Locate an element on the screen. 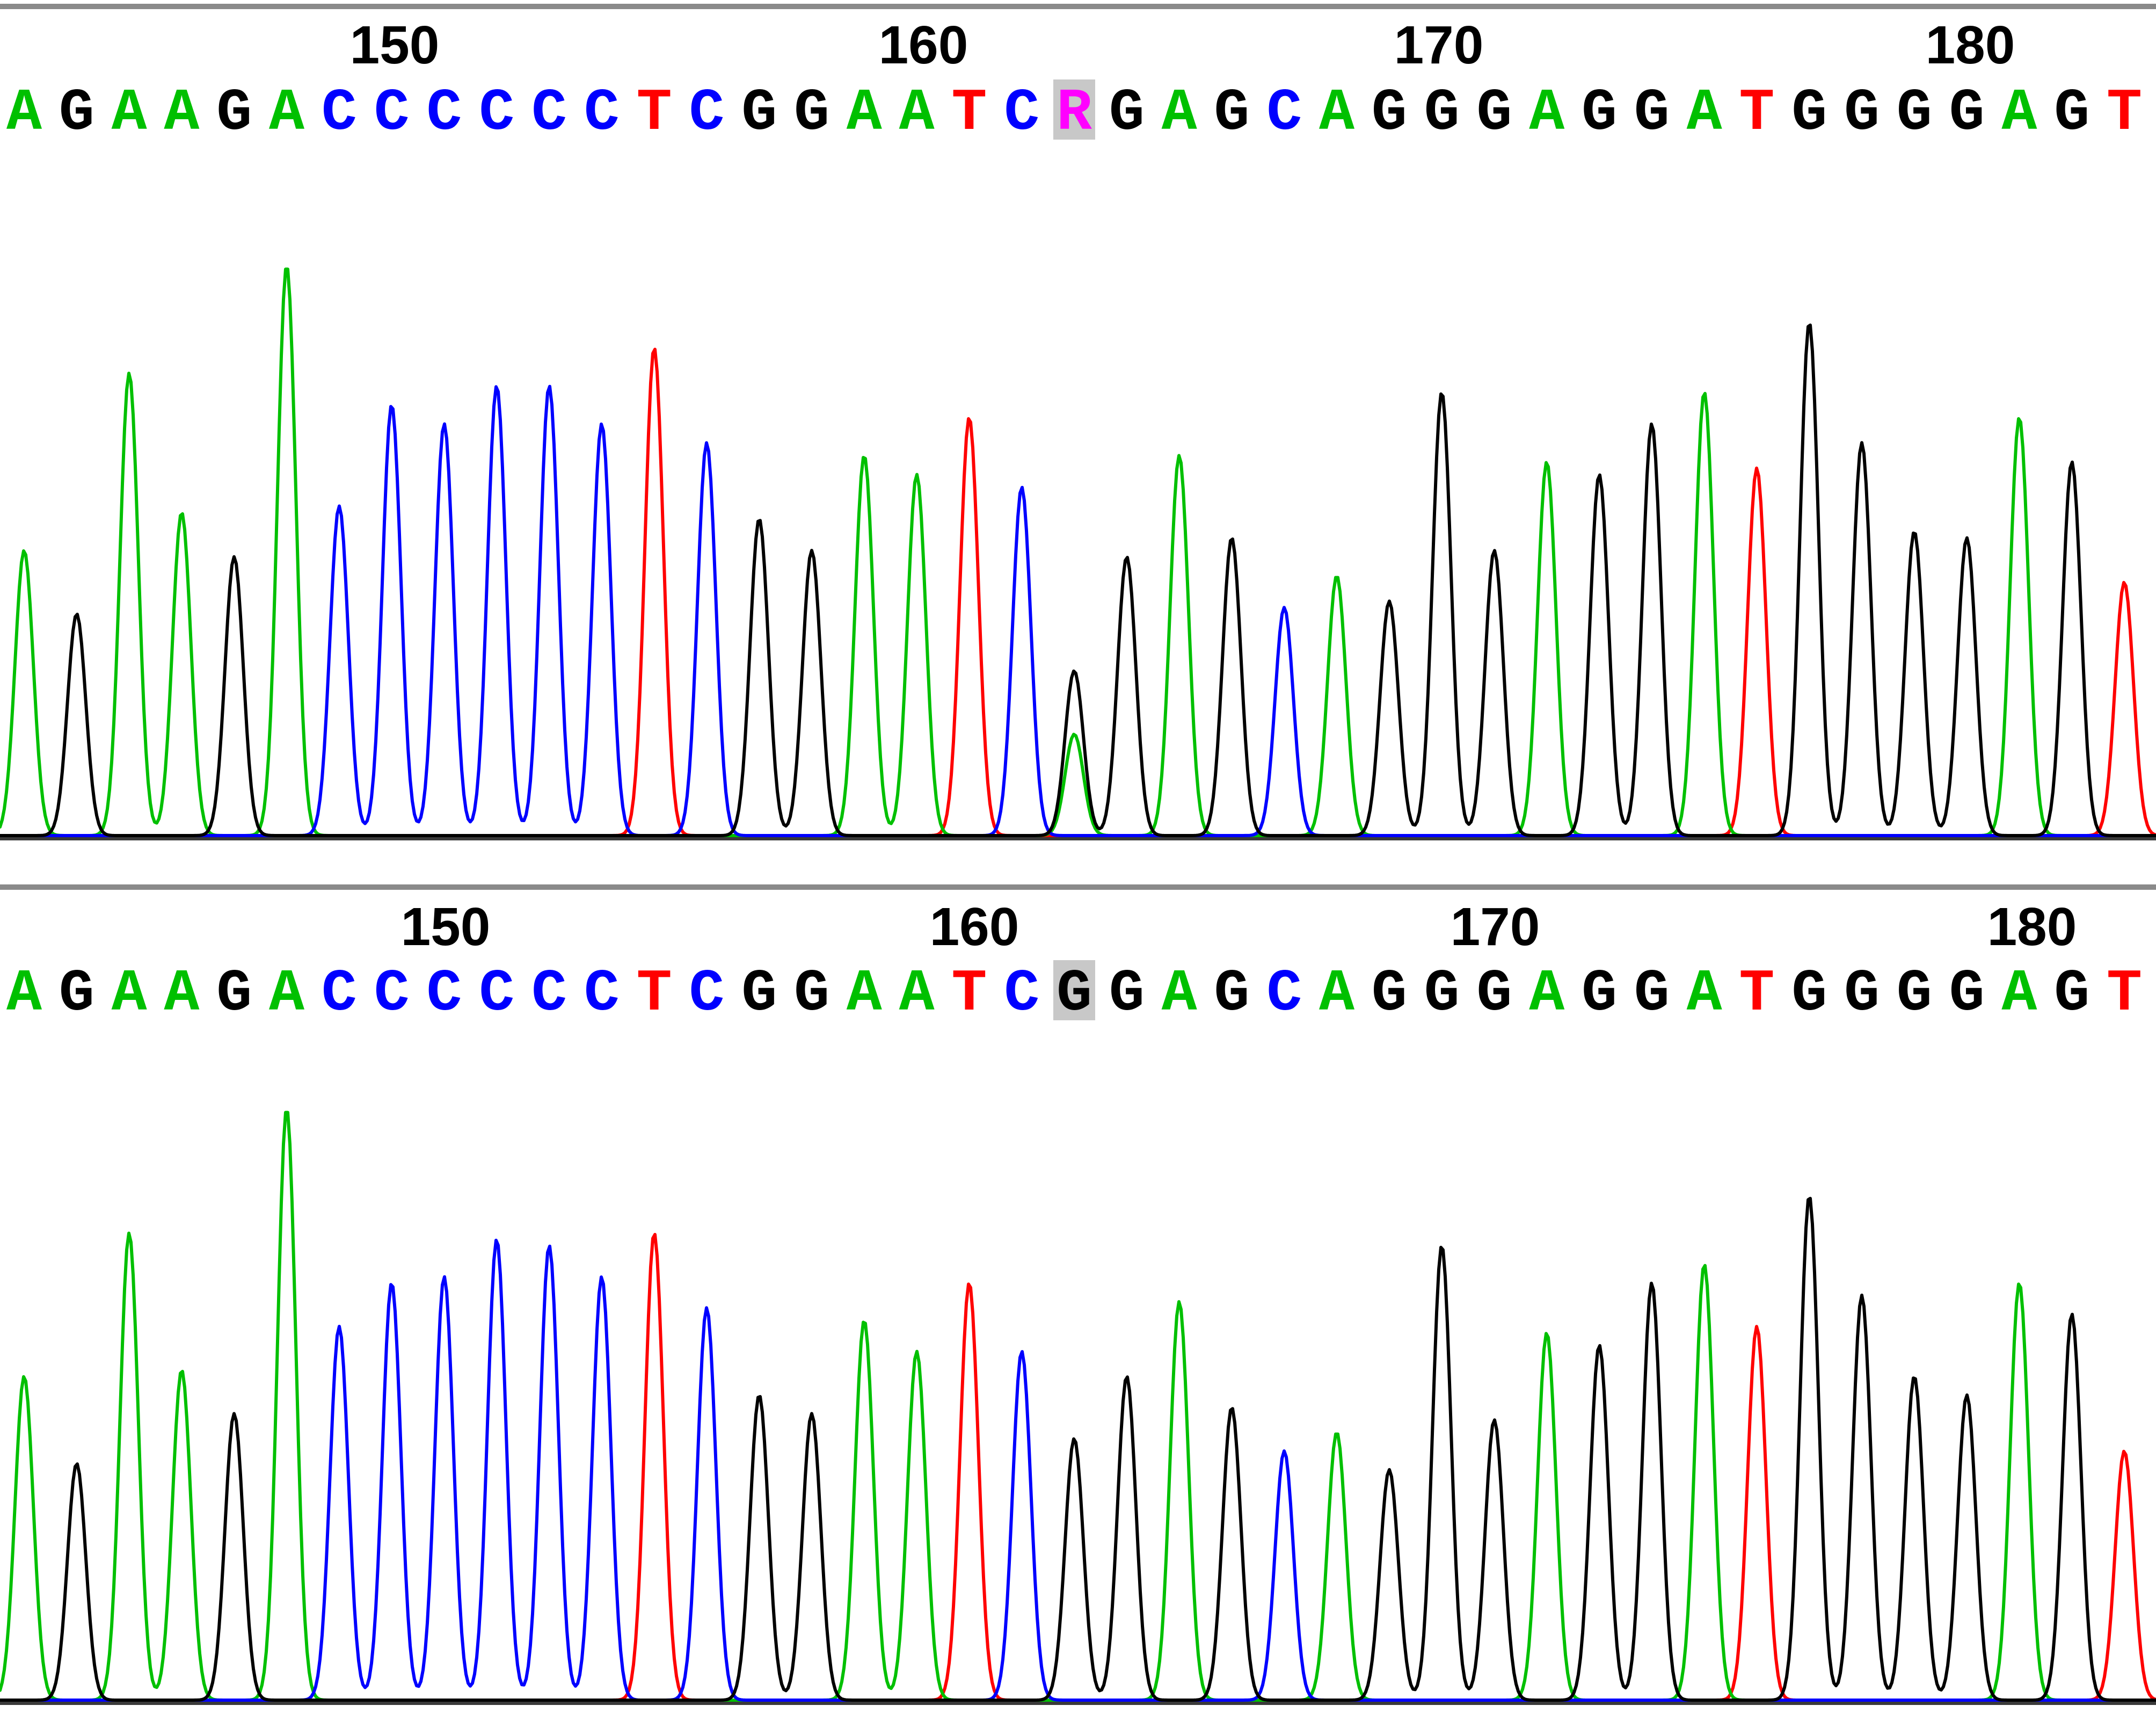 The height and width of the screenshot is (1720, 2156). base-call: R is located at coordinates (1074, 113).